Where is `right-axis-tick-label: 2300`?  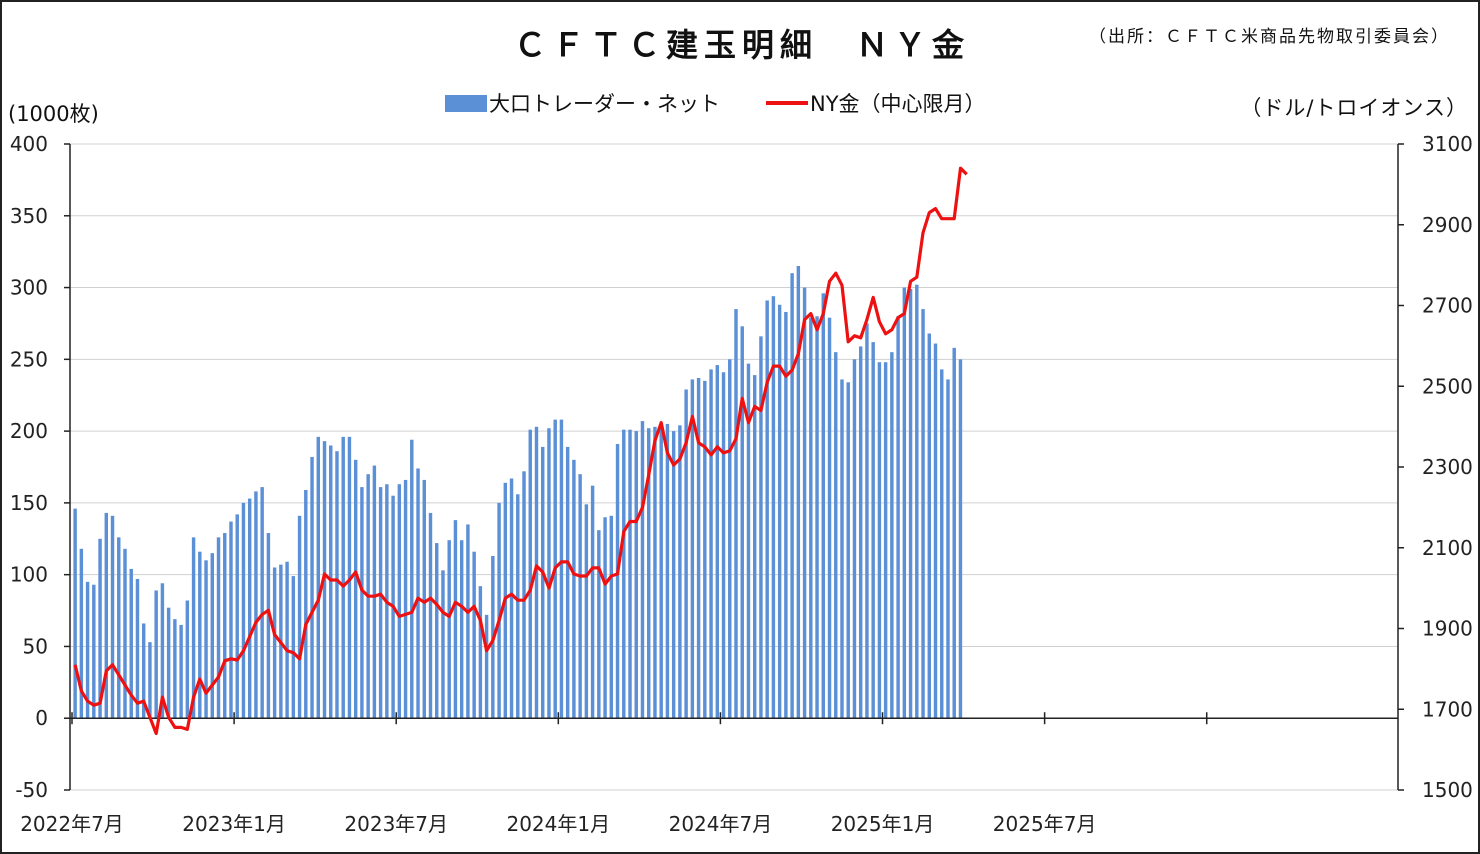 right-axis-tick-label: 2300 is located at coordinates (1447, 467).